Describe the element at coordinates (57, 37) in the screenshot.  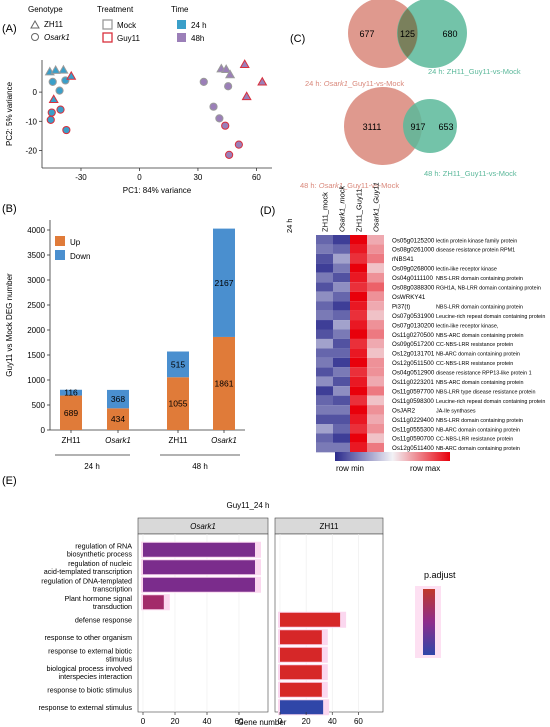
I see `legend-genotype-osark1: Osark1` at that location.